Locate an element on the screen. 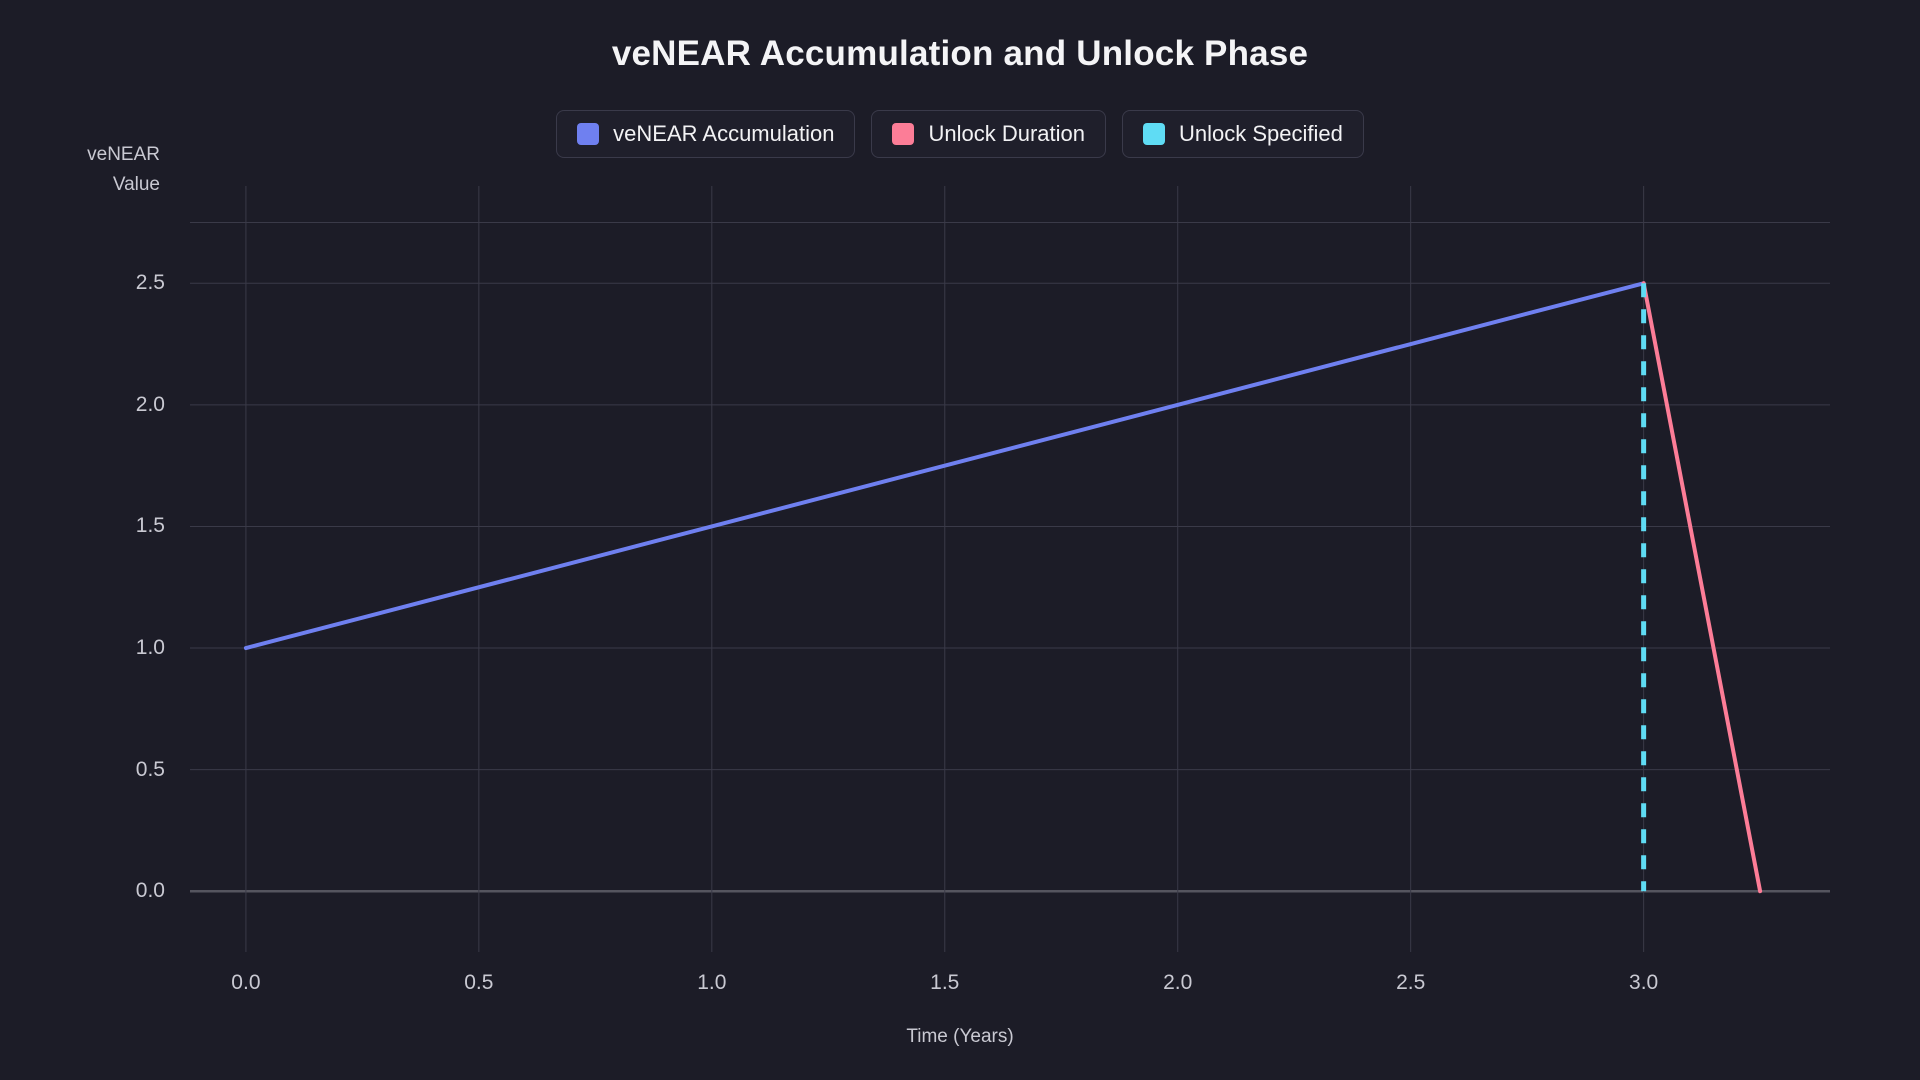  legend-swatch-unlock-duration is located at coordinates (903, 134).